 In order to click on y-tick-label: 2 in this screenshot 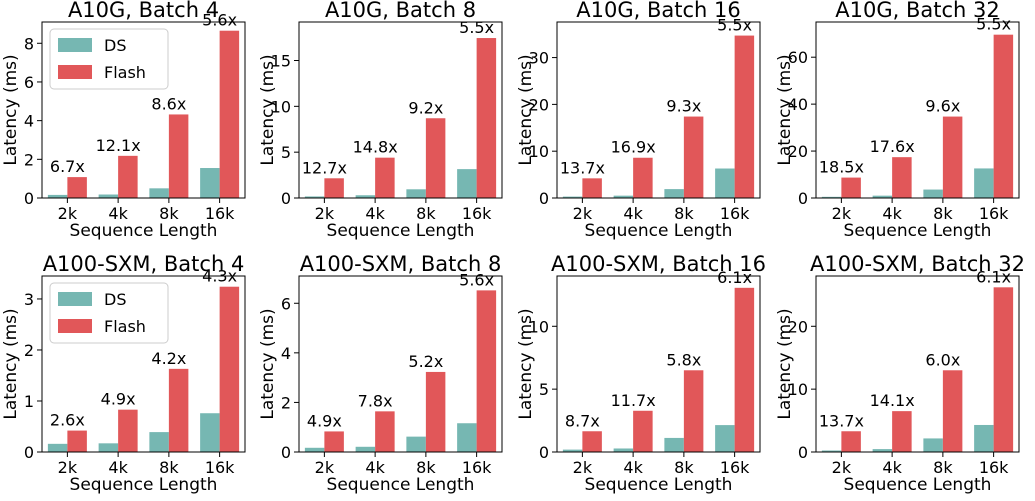, I will do `click(286, 402)`.